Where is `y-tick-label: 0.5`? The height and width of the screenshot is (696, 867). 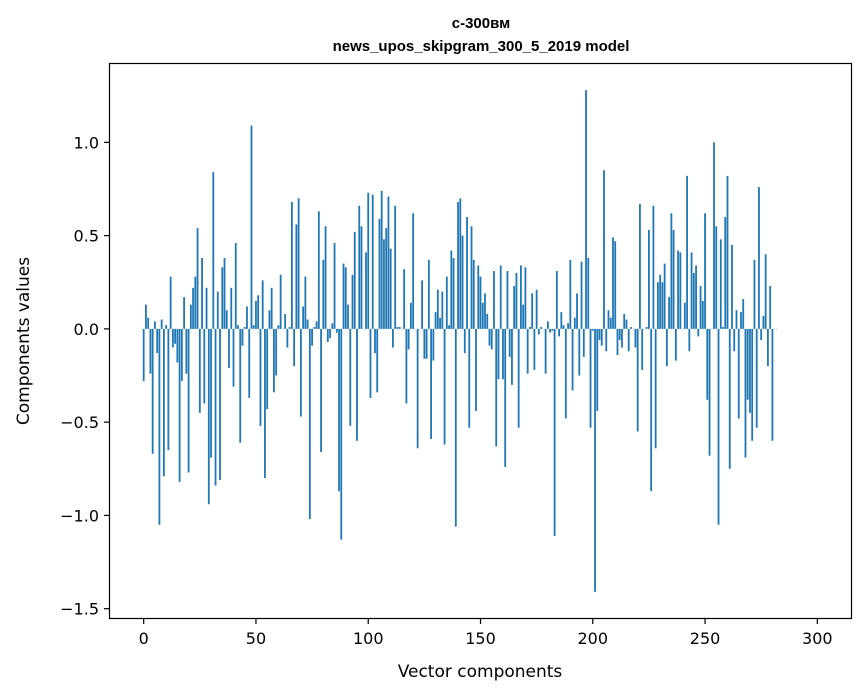
y-tick-label: 0.5 is located at coordinates (86, 236).